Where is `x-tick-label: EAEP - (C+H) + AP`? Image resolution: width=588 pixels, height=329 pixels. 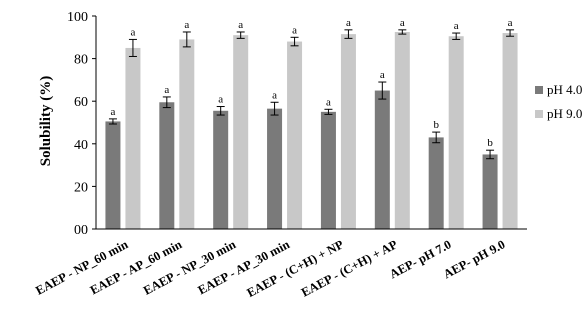
x-tick-label: EAEP - (C+H) + AP is located at coordinates (349, 268).